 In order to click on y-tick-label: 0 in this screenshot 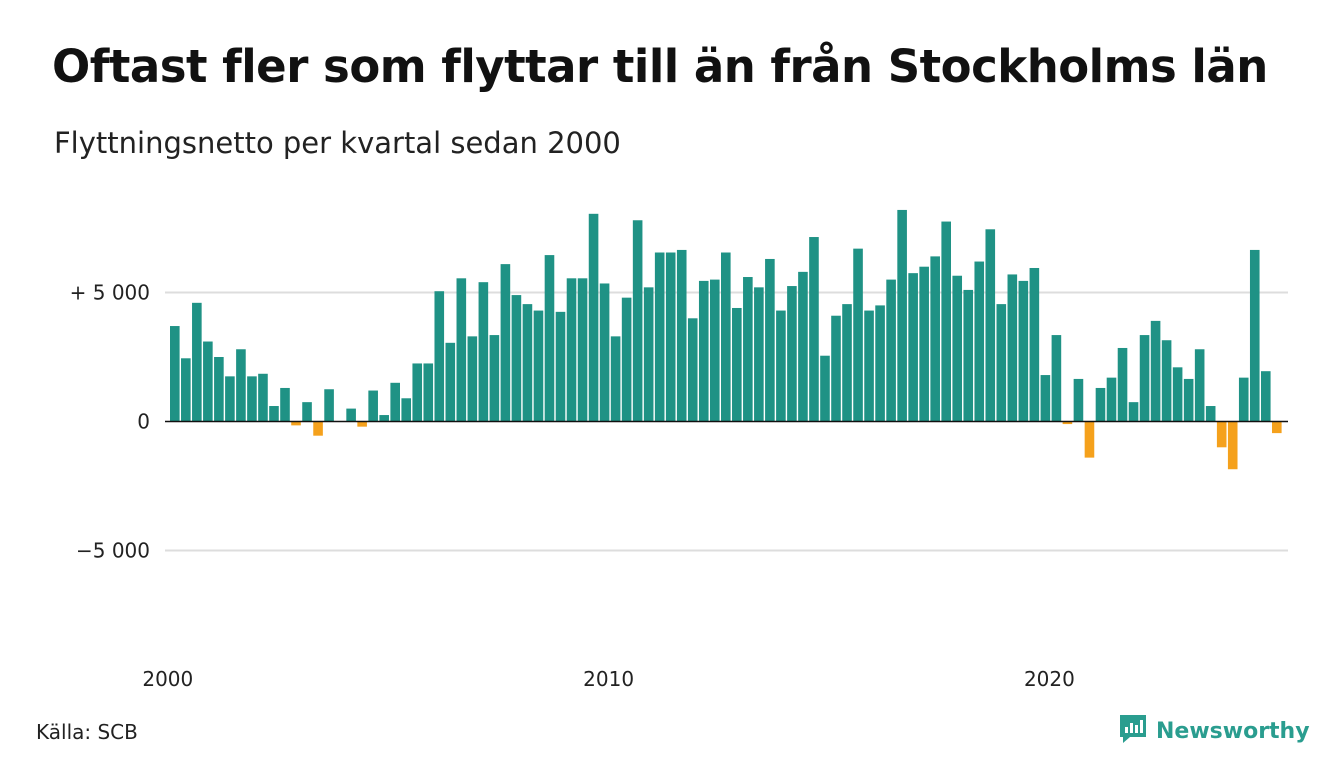, I will do `click(143, 422)`.